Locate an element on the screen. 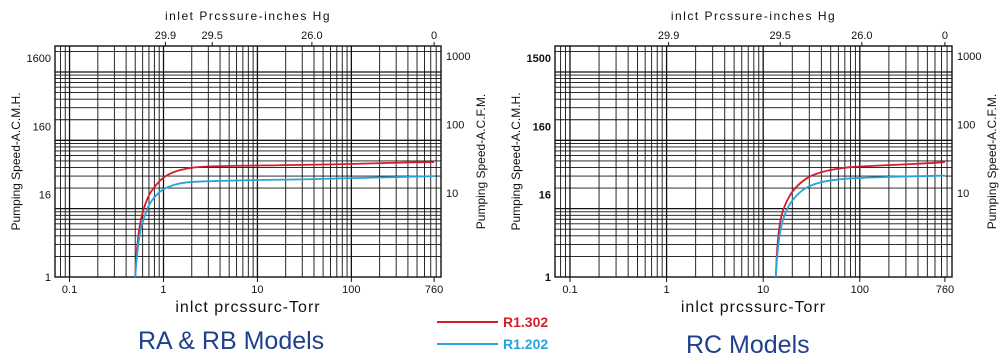 This screenshot has height=360, width=1000. legend: R1.302 R1.202 is located at coordinates (492, 333).